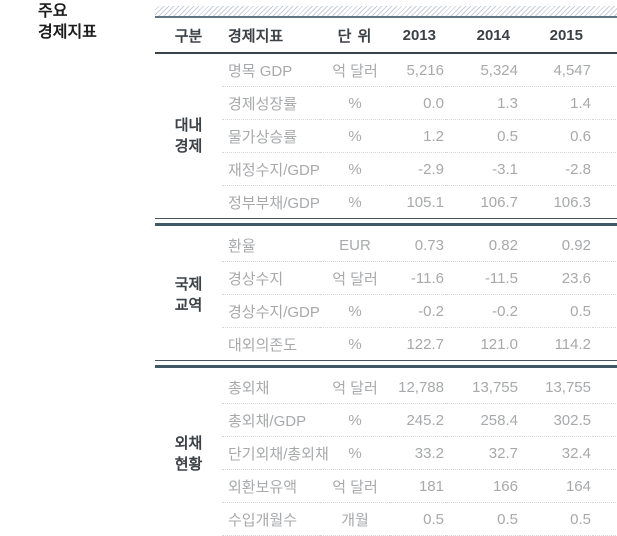 Image resolution: width=617 pixels, height=536 pixels. Describe the element at coordinates (605, 36) in the screenshot. I see `col-header-year-clipped: 2016` at that location.